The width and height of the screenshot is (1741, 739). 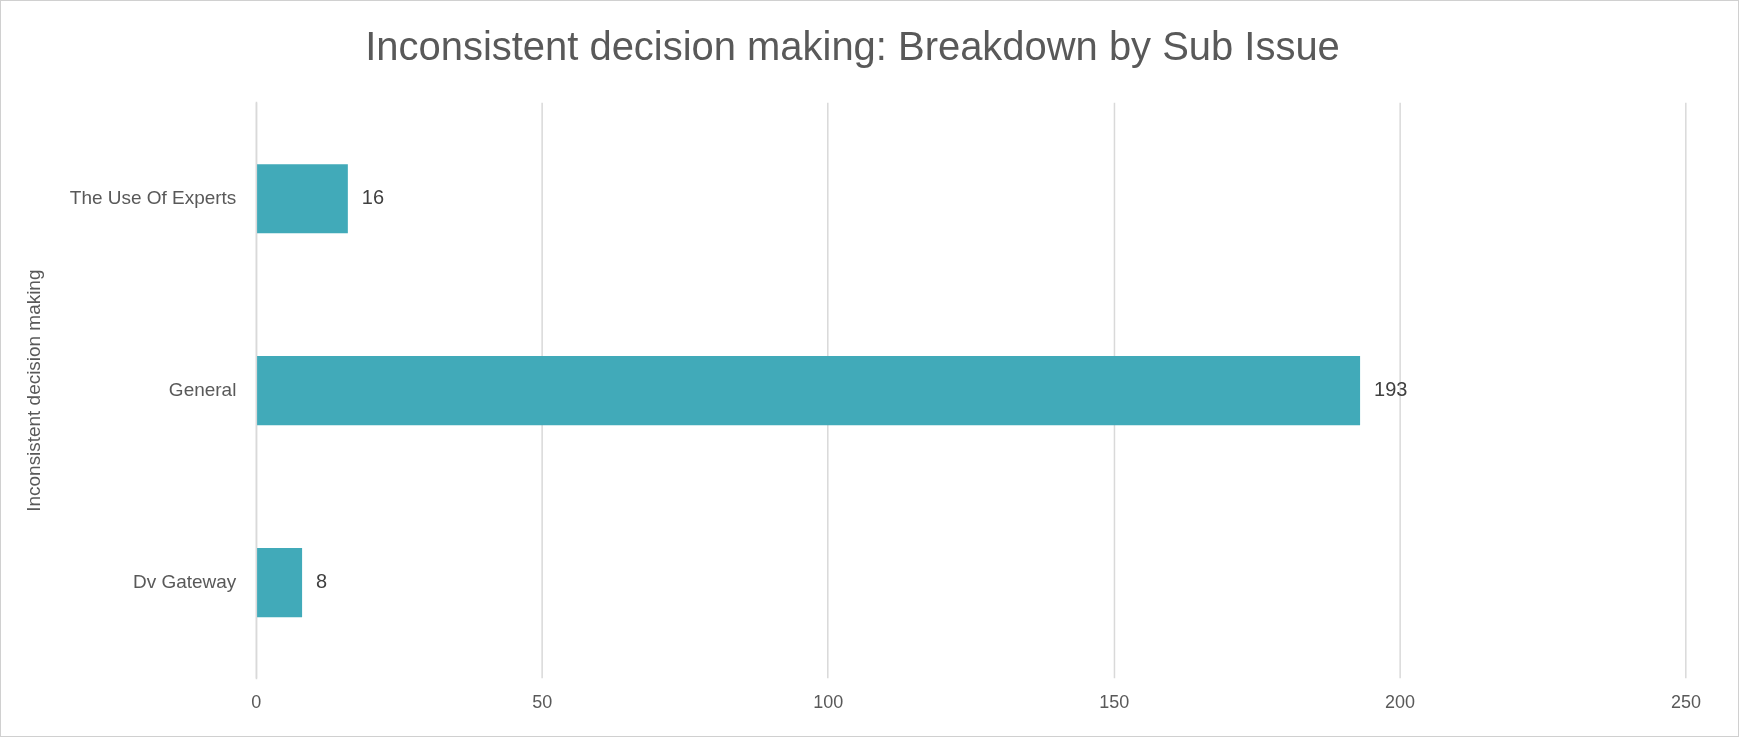 I want to click on x-tick-label: 0, so click(x=256, y=702).